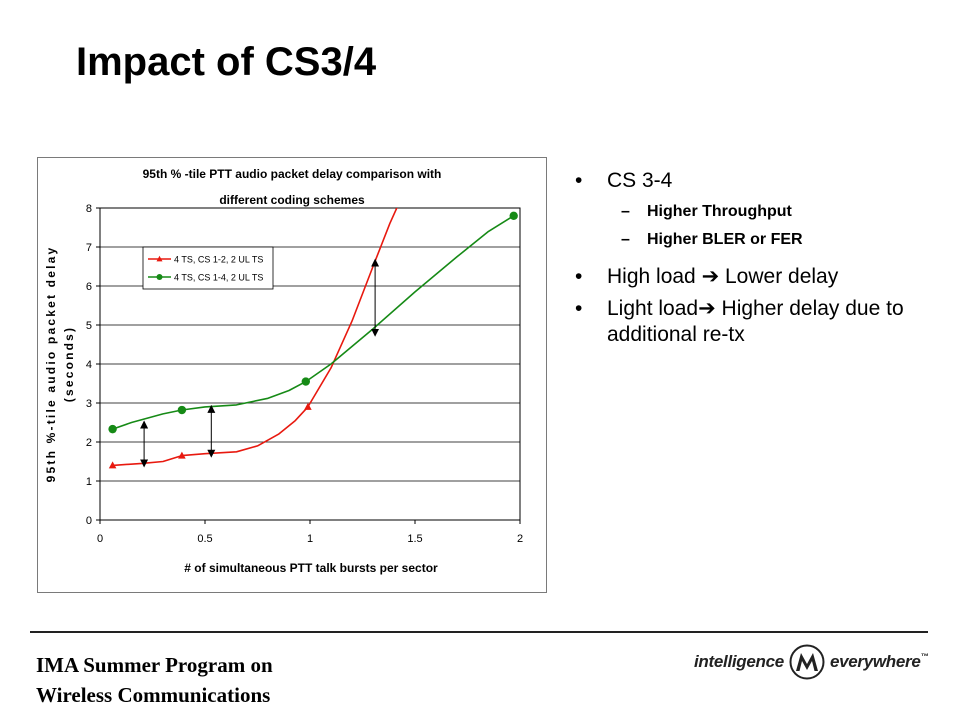 This screenshot has height=720, width=960. What do you see at coordinates (414, 539) in the screenshot?
I see `x-tick-label: 1.5` at bounding box center [414, 539].